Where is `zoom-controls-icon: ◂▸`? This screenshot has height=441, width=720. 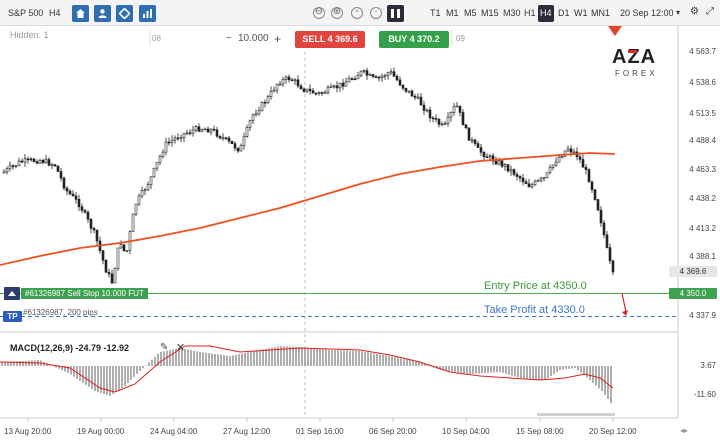
zoom-controls-icon: ◂▸ is located at coordinates (684, 430).